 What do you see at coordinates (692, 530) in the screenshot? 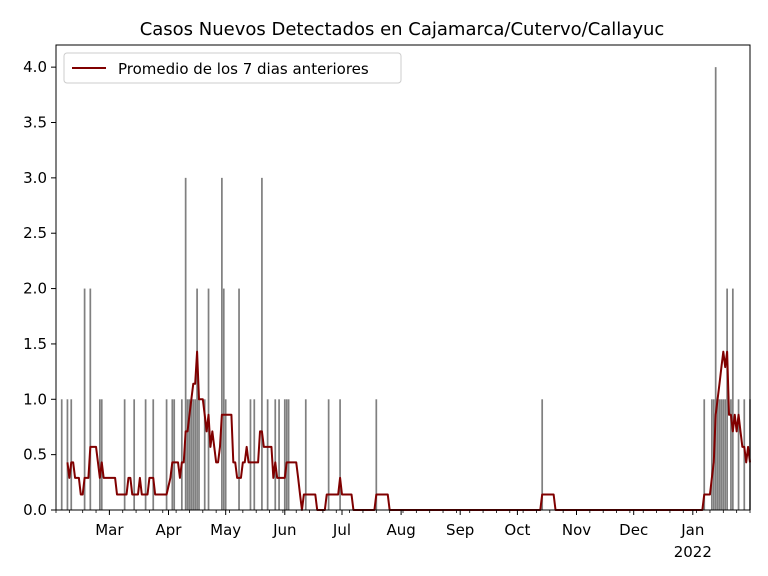
I see `x-tick-label: Jan` at bounding box center [692, 530].